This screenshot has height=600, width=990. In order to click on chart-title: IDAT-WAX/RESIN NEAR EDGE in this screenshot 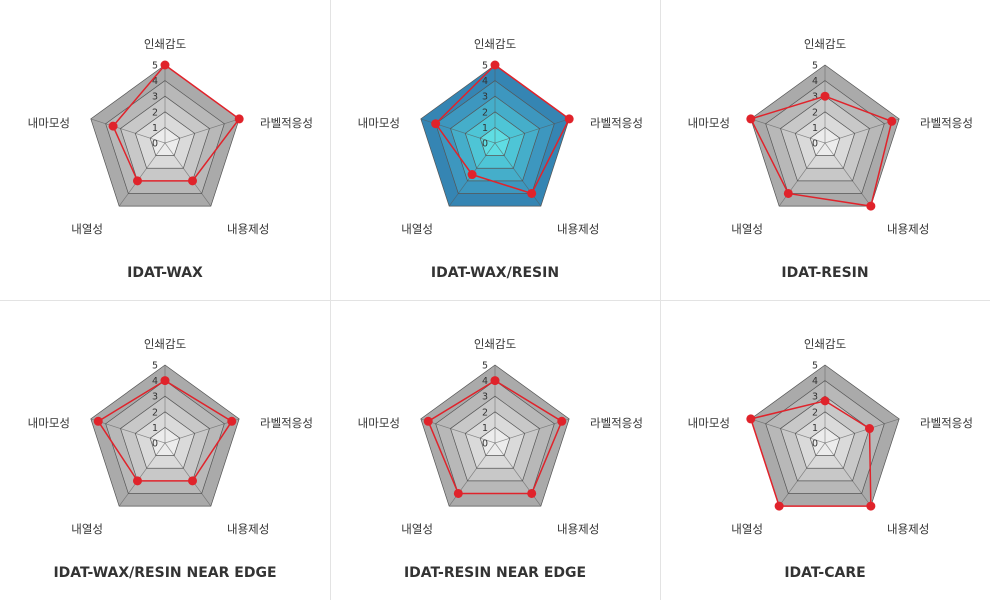, I will do `click(165, 573)`.